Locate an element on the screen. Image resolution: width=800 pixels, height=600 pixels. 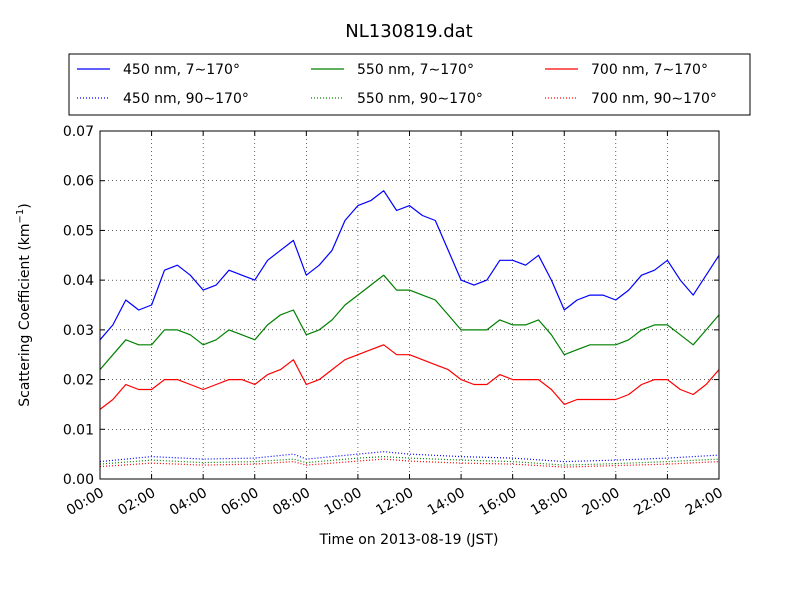
y-axis-label-main: Scattering Coefficient (km is located at coordinates (25, 314).